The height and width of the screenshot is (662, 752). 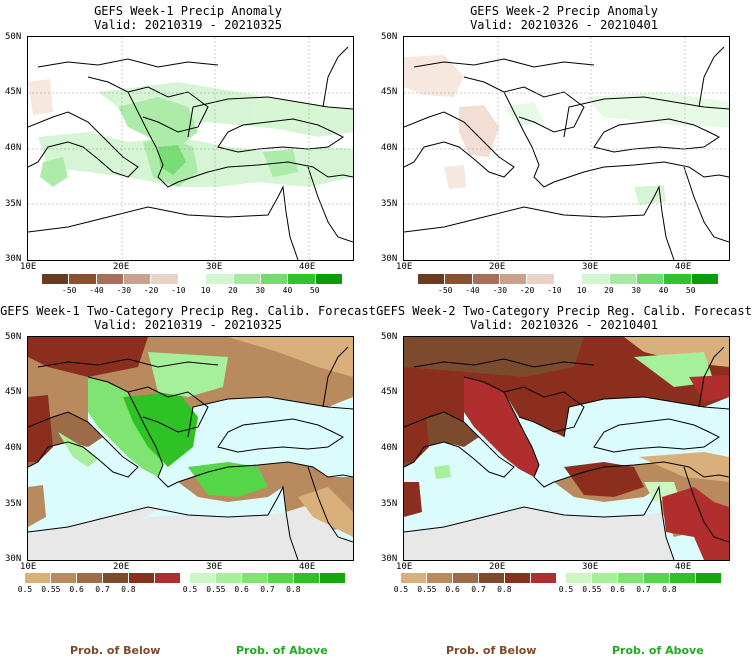 What do you see at coordinates (524, 114) in the screenshot?
I see `anomaly-positive-area` at bounding box center [524, 114].